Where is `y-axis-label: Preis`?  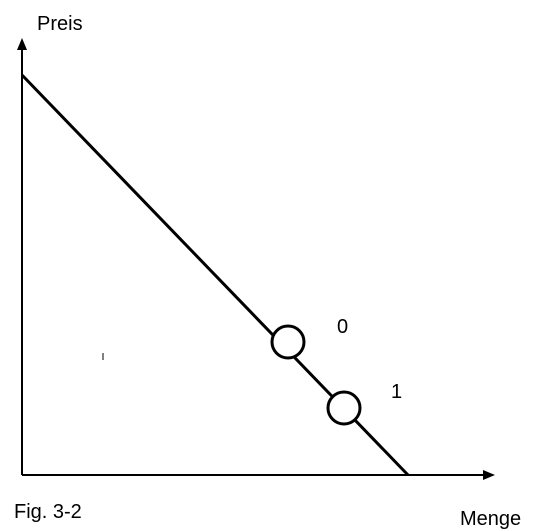
y-axis-label: Preis is located at coordinates (60, 24).